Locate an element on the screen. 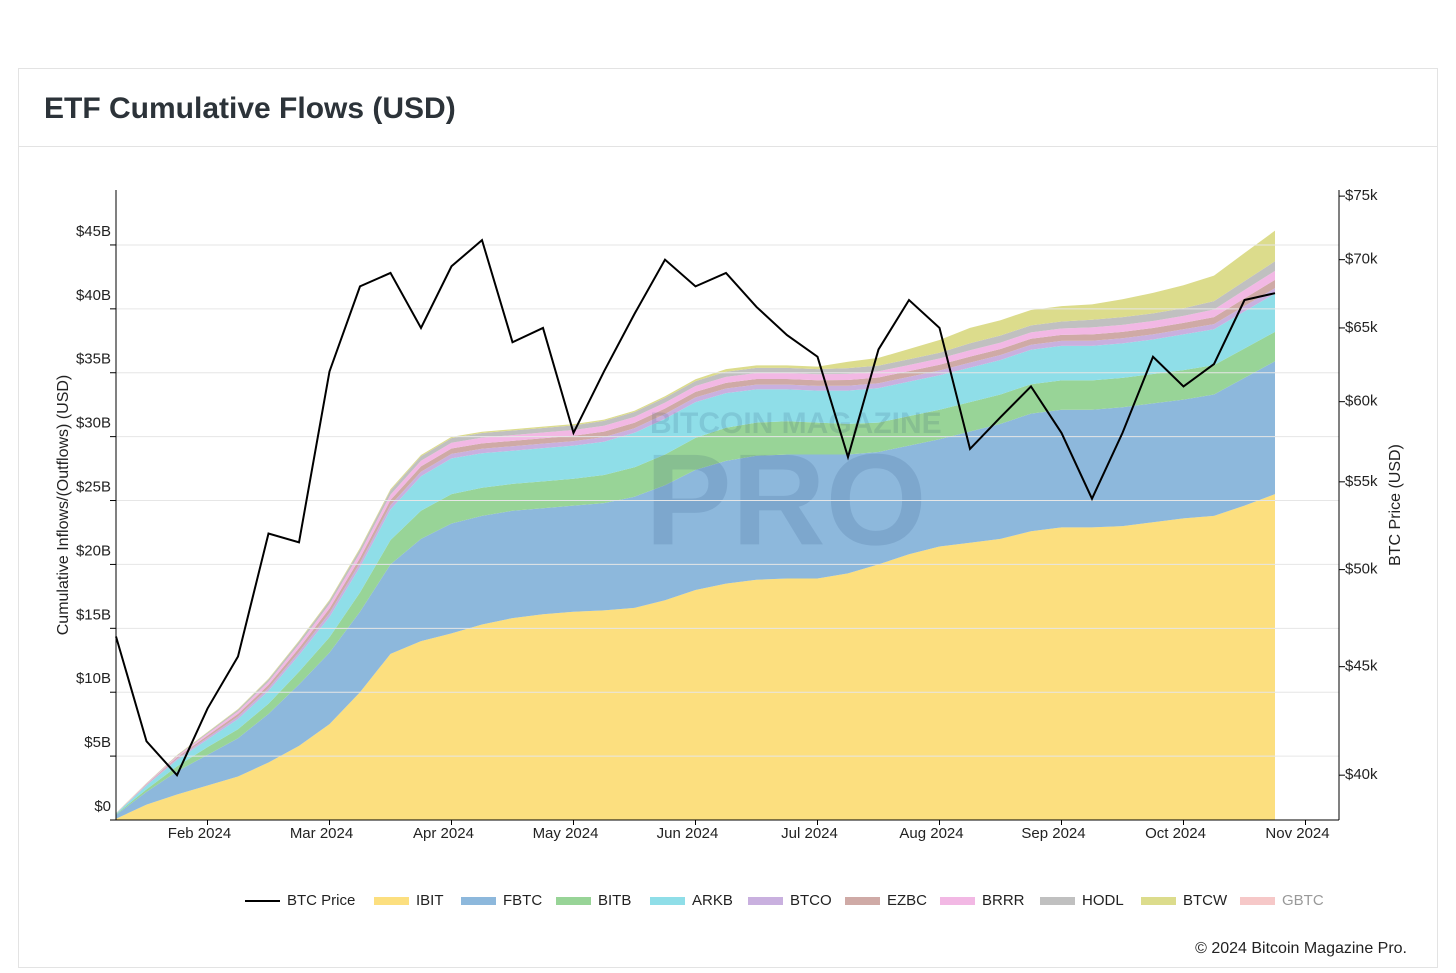 Image resolution: width=1456 pixels, height=973 pixels. x-tick-label: Jun 2024 is located at coordinates (688, 833).